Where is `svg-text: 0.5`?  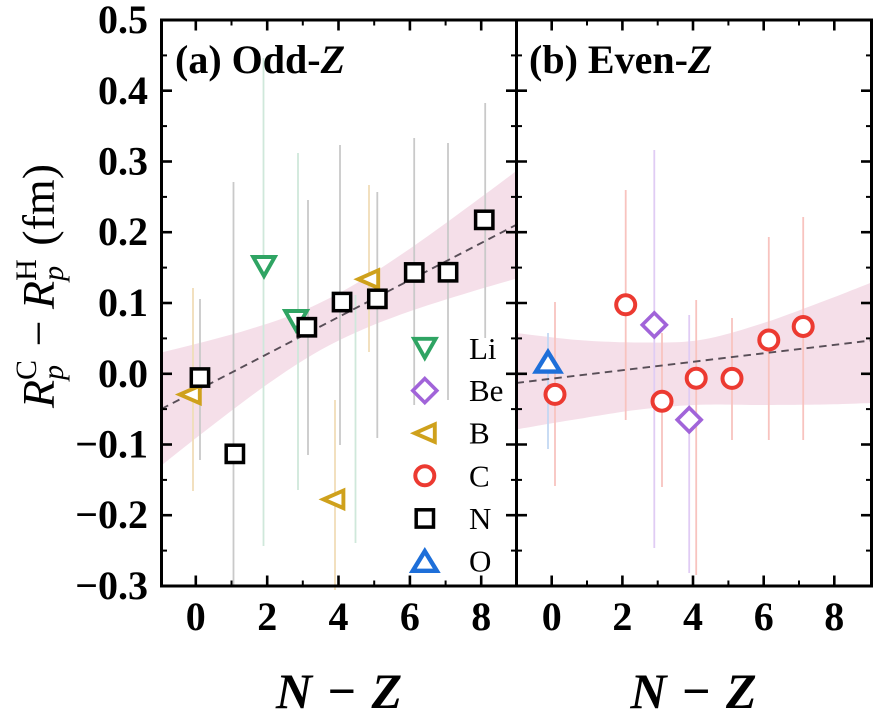
svg-text: 0.5 is located at coordinates (123, 21).